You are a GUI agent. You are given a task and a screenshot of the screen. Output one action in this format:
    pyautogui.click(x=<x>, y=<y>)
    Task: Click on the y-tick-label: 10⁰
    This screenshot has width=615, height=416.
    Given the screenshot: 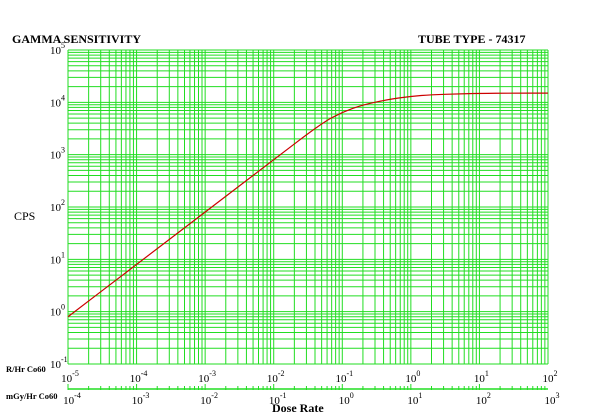 What is the action you would take?
    pyautogui.click(x=57, y=311)
    